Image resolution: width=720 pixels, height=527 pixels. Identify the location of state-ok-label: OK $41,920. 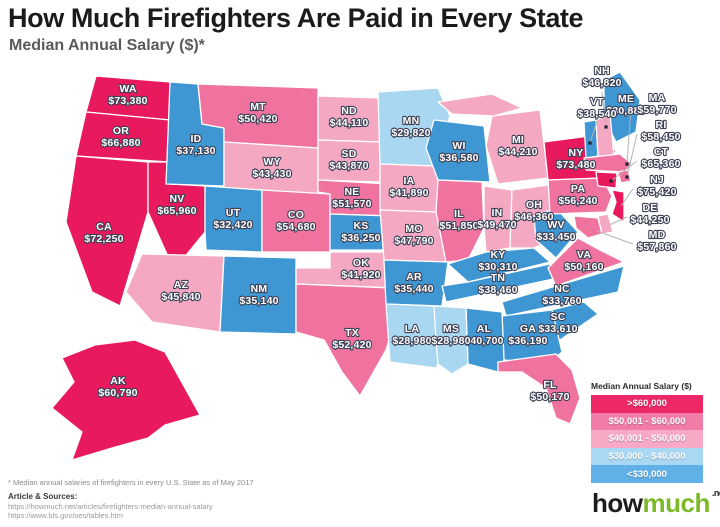
(360, 269).